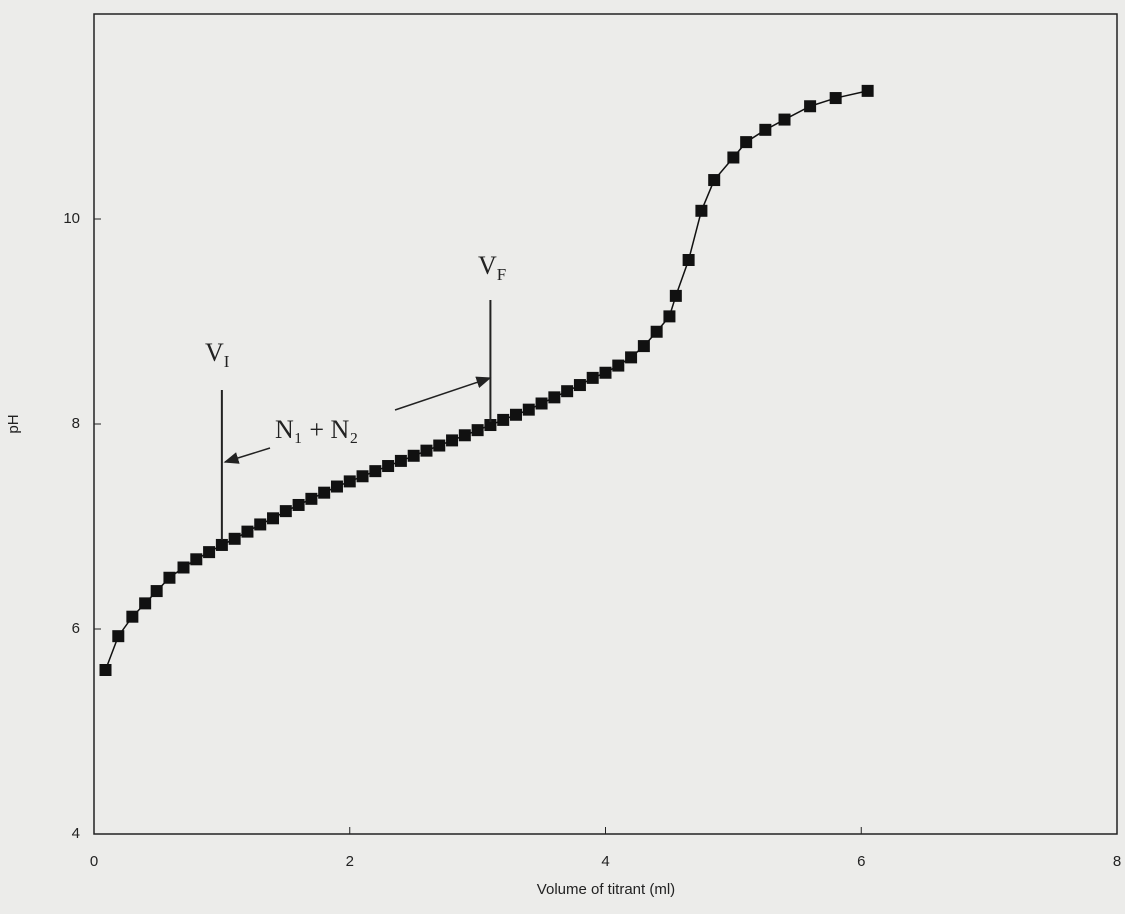  What do you see at coordinates (861, 861) in the screenshot?
I see `x-tick-label: 6` at bounding box center [861, 861].